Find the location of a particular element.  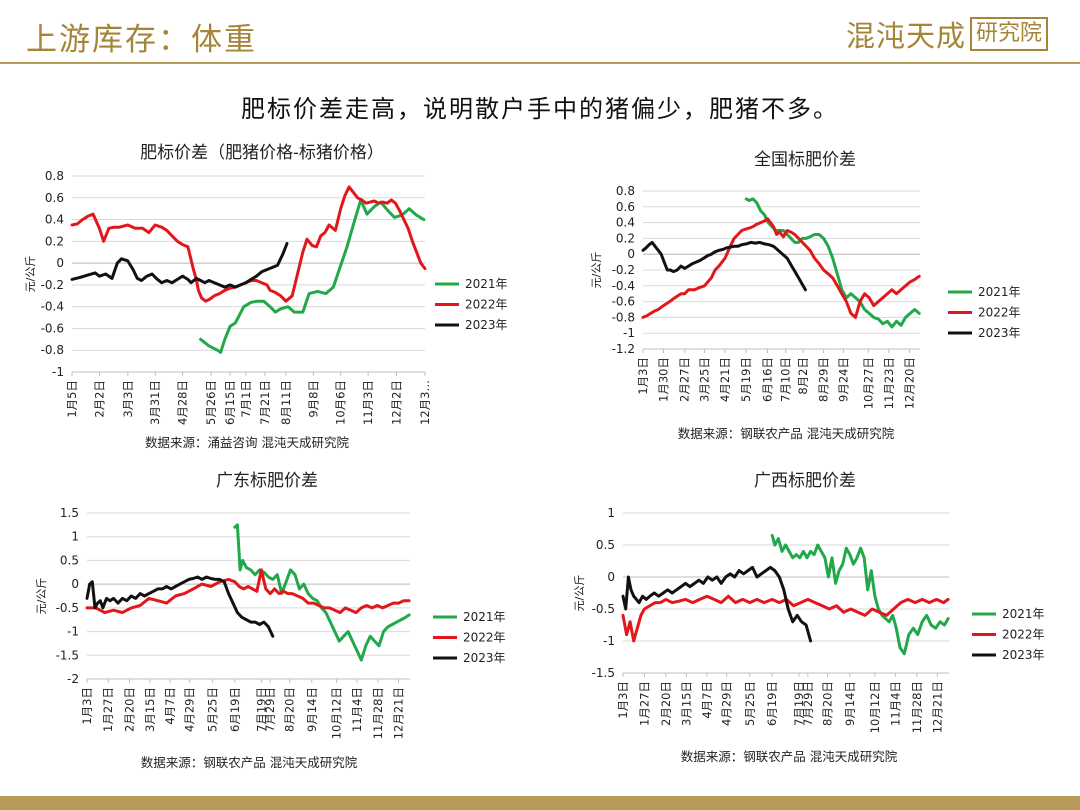

brand-logo: 混沌天成 研究院 is located at coordinates (947, 34).